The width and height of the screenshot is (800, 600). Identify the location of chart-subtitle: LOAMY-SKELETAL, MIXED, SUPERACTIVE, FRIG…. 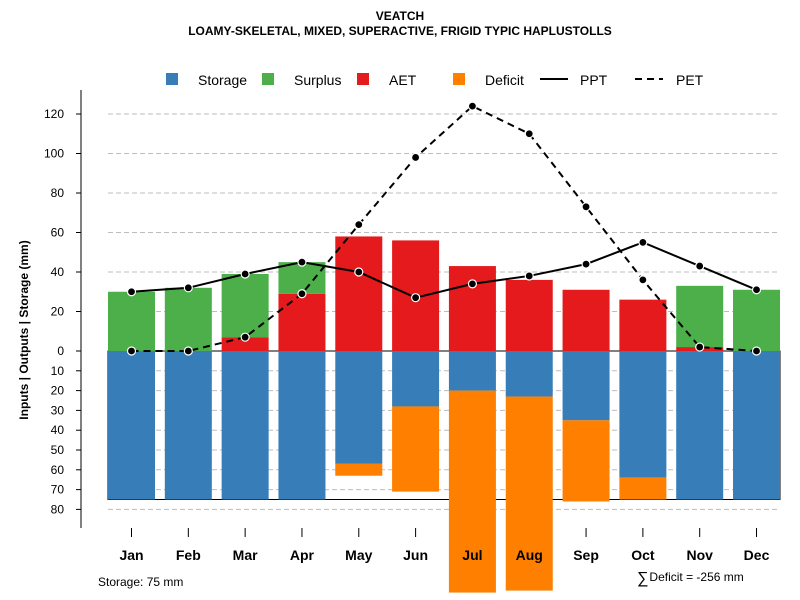
(400, 31).